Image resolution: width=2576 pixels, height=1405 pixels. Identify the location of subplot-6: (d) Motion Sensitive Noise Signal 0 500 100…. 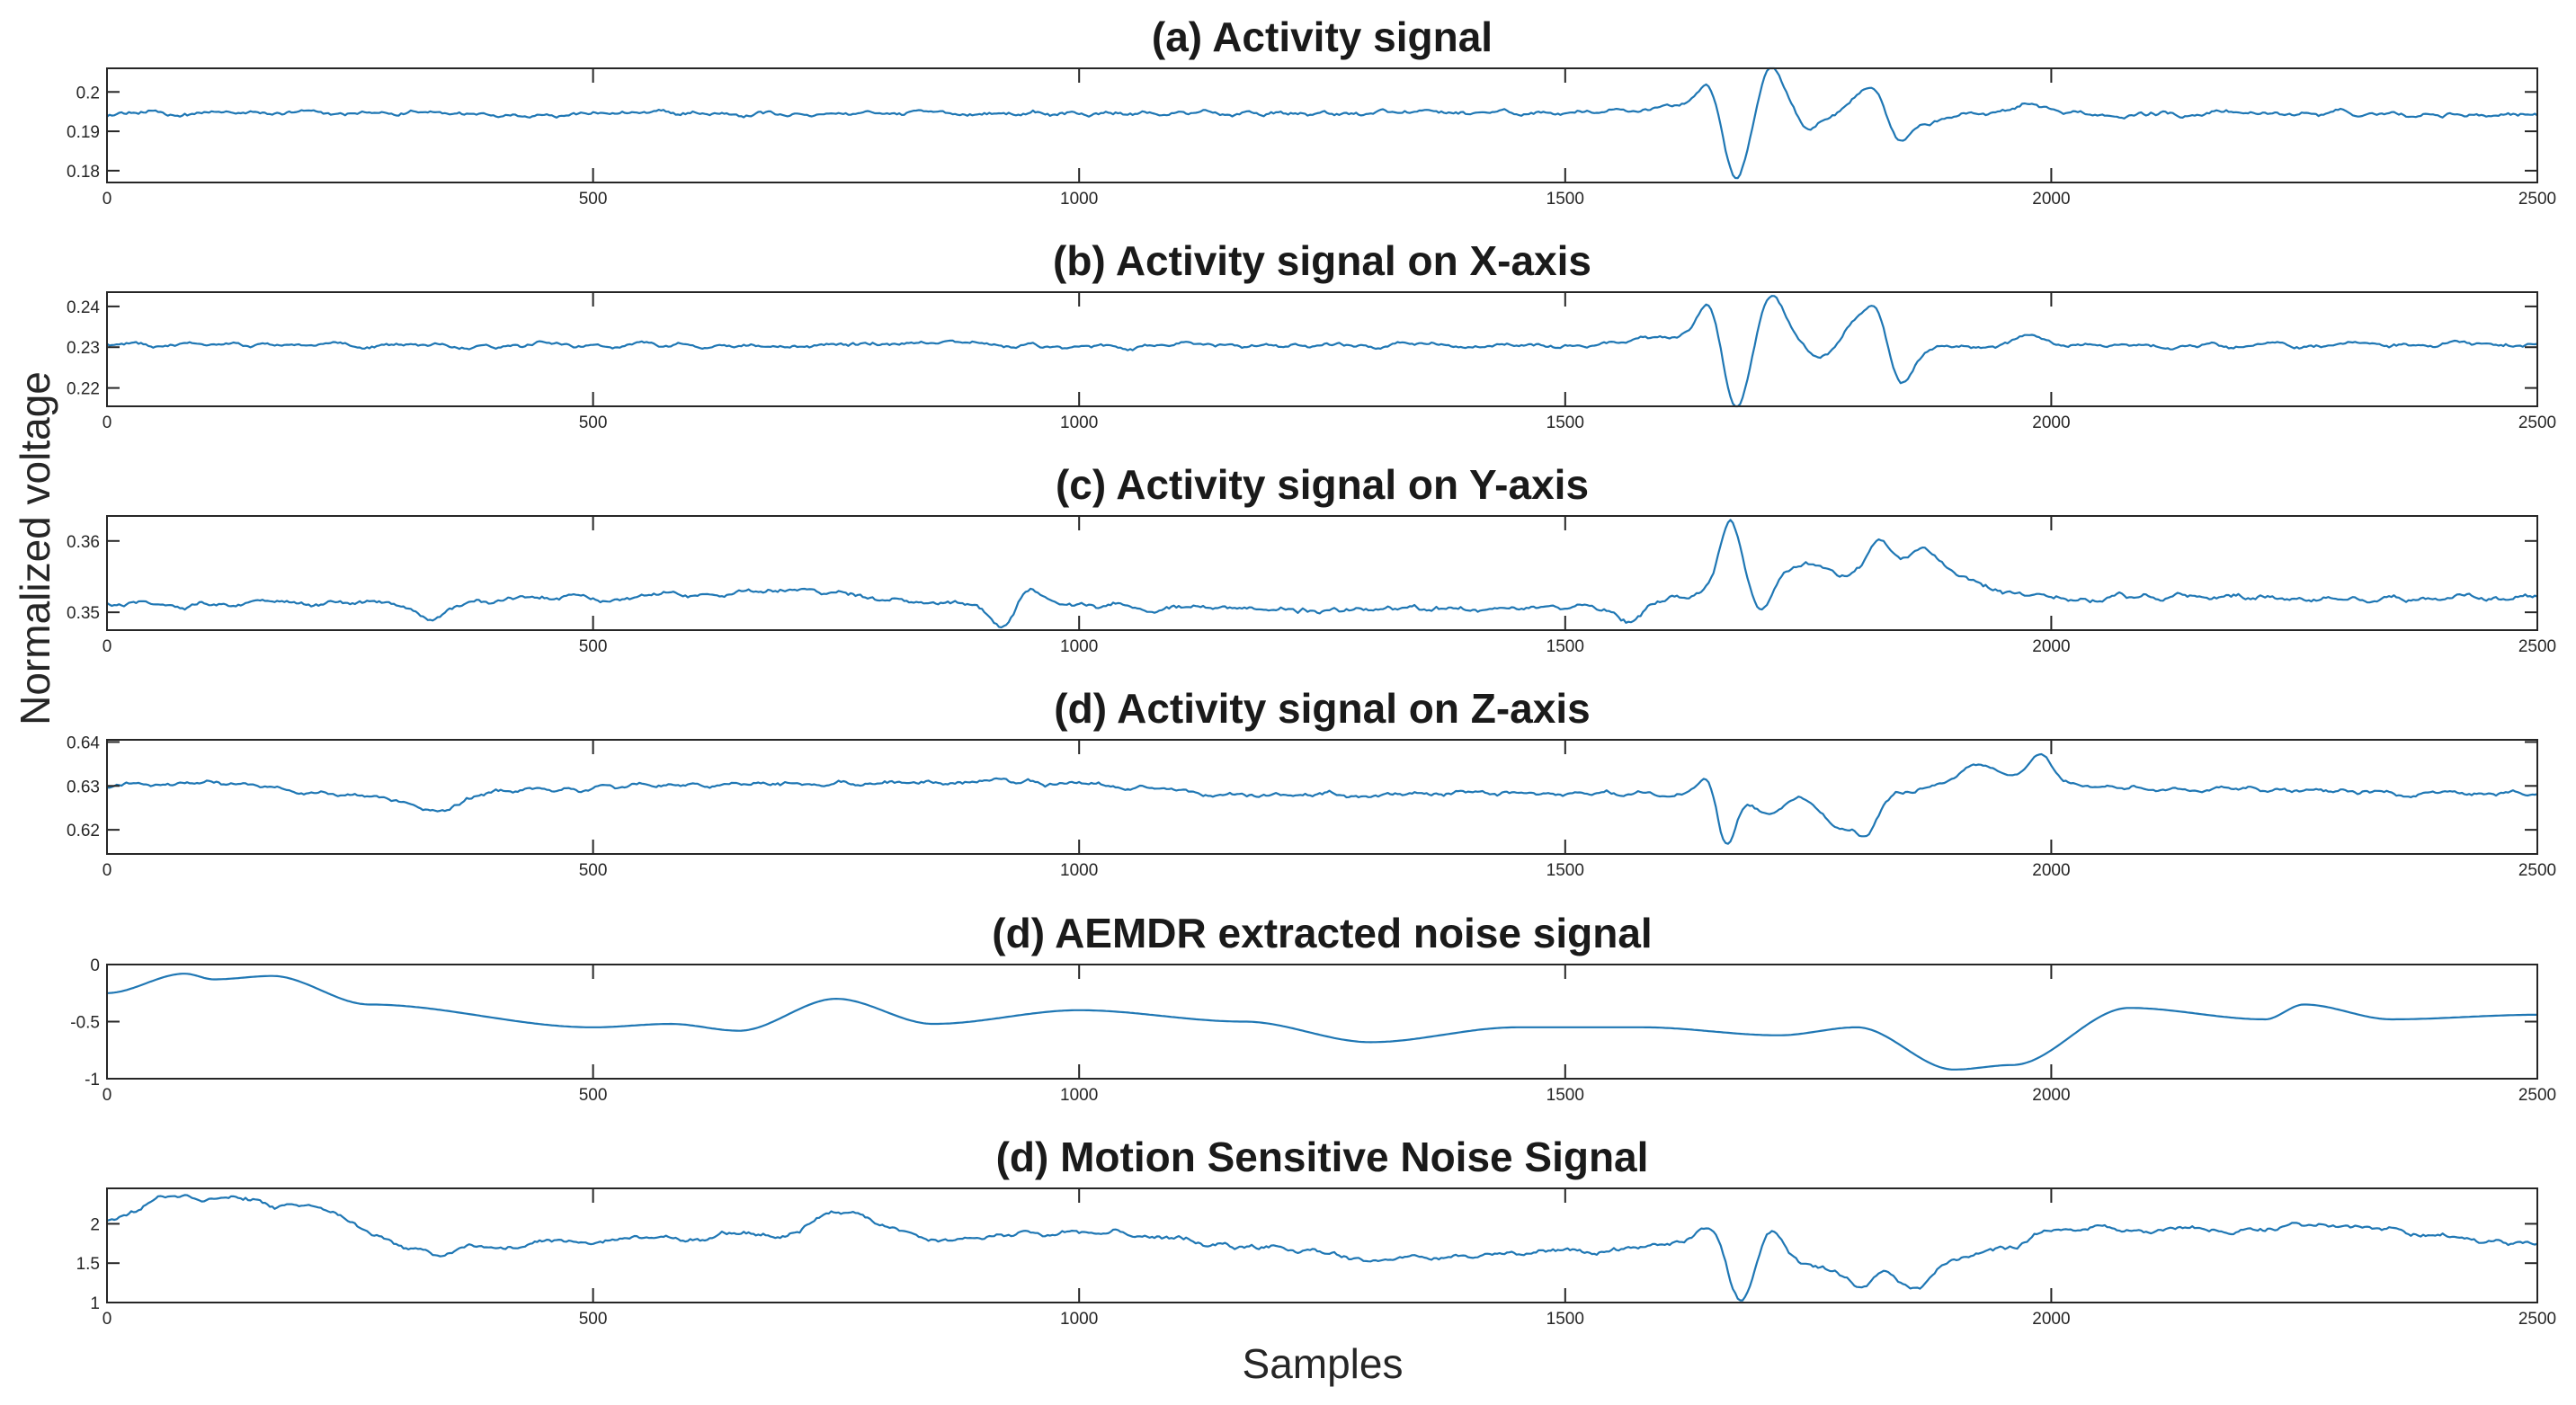
(1317, 1231).